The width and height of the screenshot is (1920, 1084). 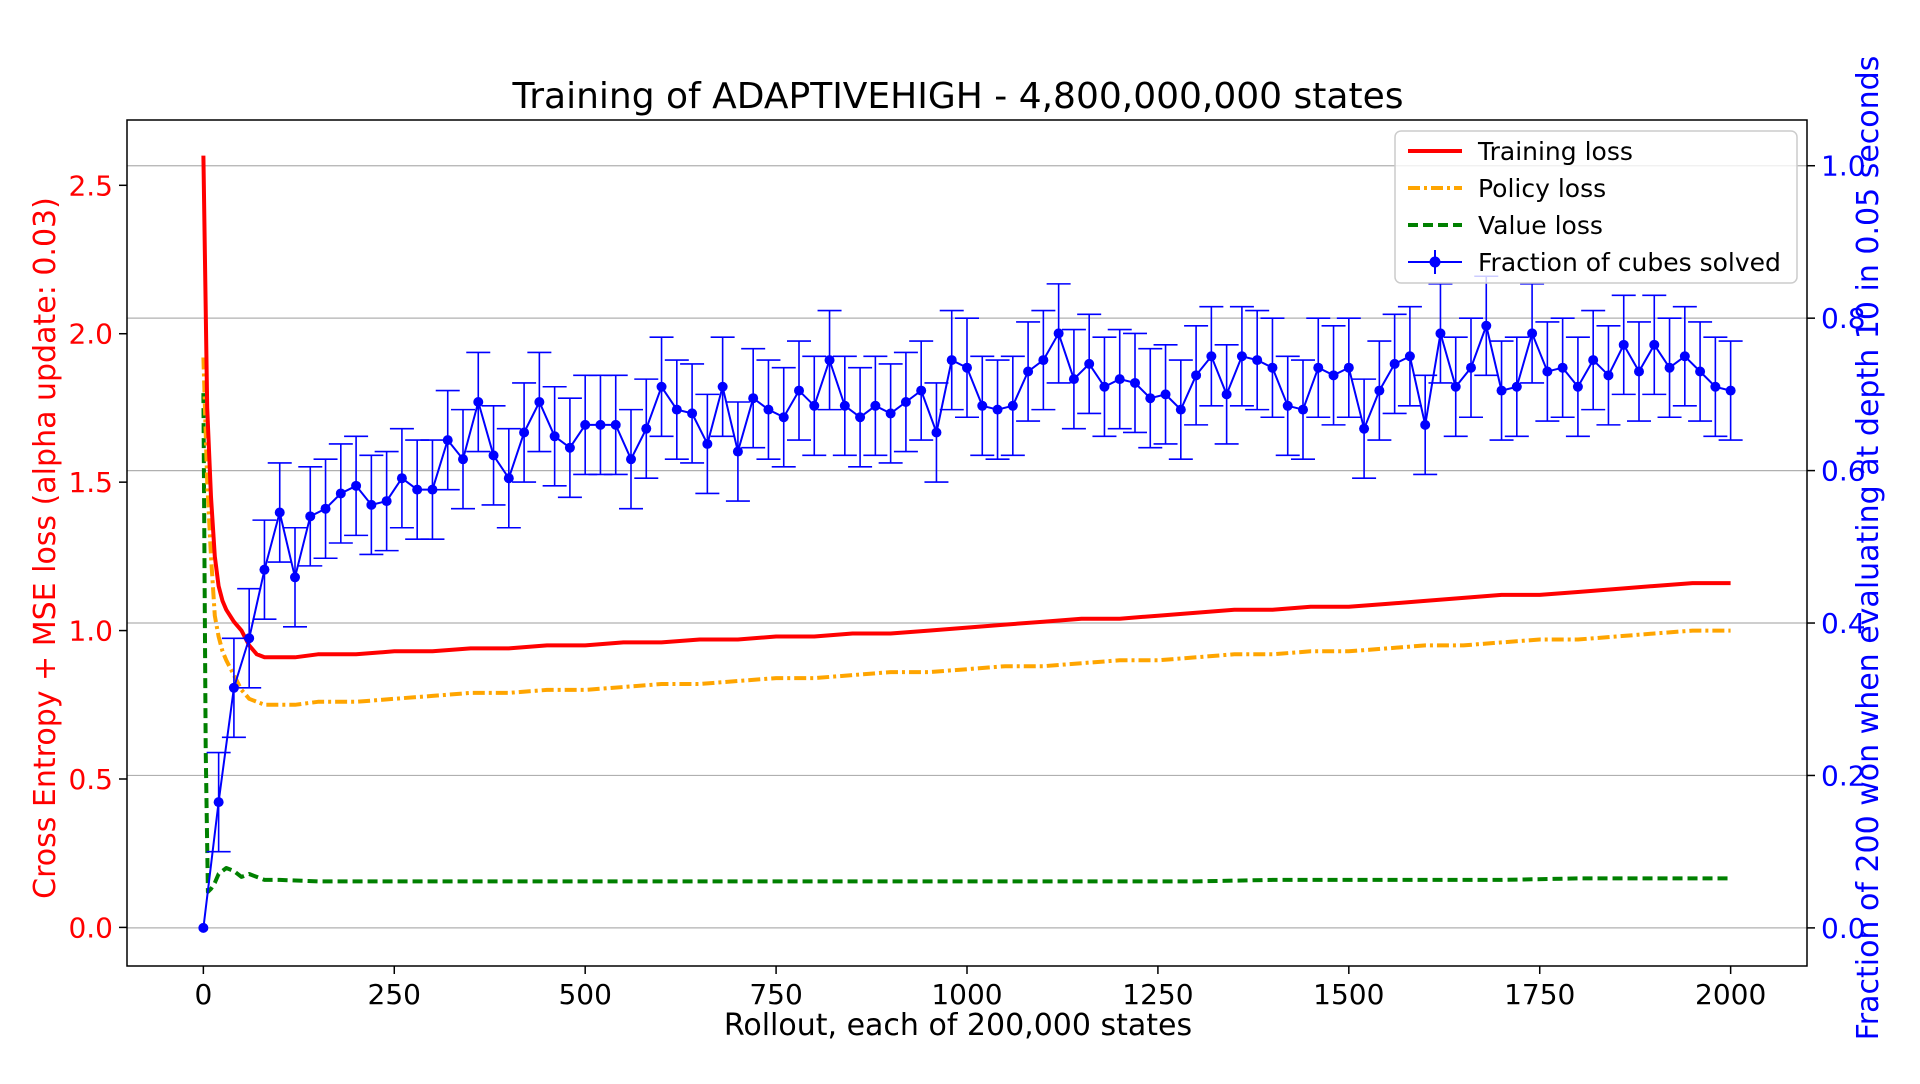 I want to click on y-right-tick-label: 1.0, so click(x=1843, y=166).